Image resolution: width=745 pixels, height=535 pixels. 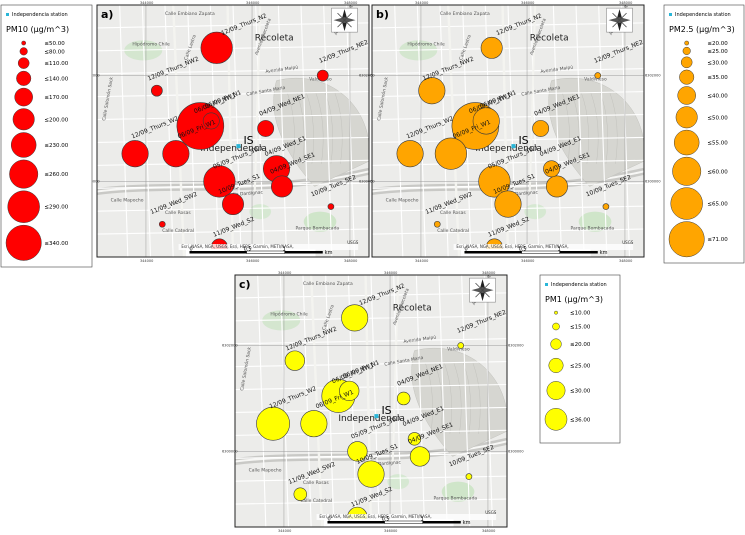 I want to click on panel-letter: c), so click(x=245, y=284).